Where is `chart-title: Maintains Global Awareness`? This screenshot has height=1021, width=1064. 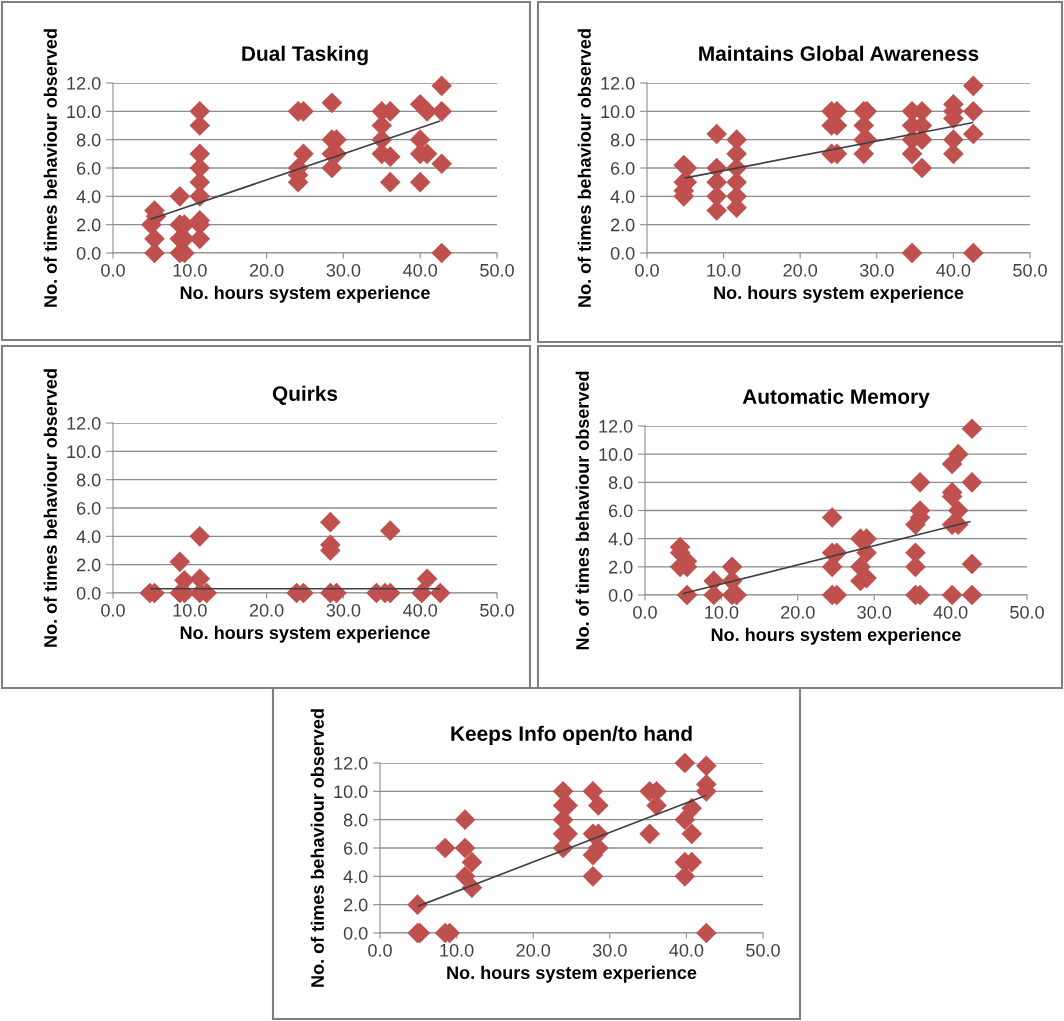 chart-title: Maintains Global Awareness is located at coordinates (839, 53).